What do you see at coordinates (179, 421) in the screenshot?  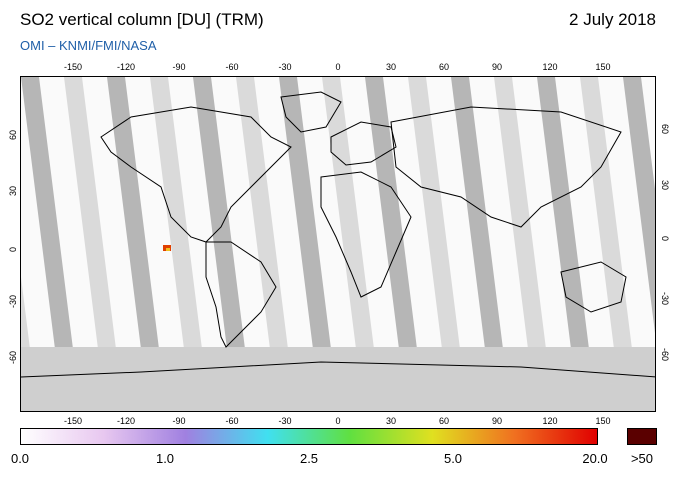 I see `bottom-lon-tick: -90` at bounding box center [179, 421].